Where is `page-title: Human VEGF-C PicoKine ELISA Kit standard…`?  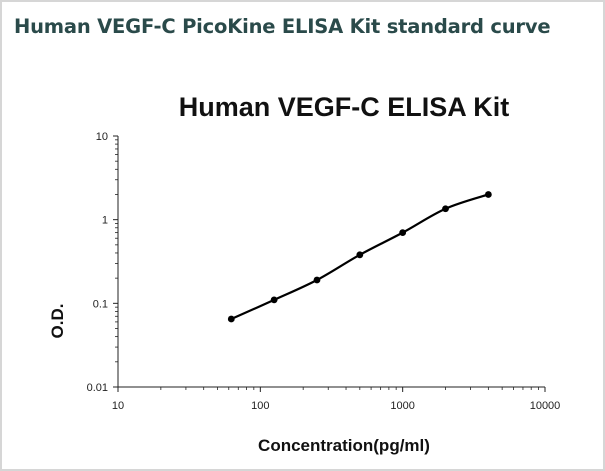
page-title: Human VEGF-C PicoKine ELISA Kit standard… is located at coordinates (282, 26).